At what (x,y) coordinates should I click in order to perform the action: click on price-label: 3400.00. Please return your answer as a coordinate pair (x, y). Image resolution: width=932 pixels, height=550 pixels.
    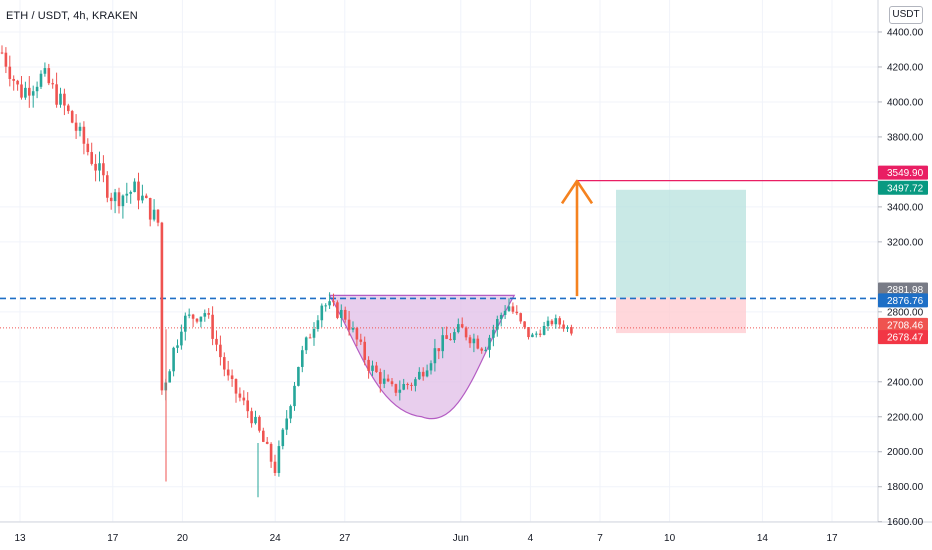
    Looking at the image, I should click on (905, 207).